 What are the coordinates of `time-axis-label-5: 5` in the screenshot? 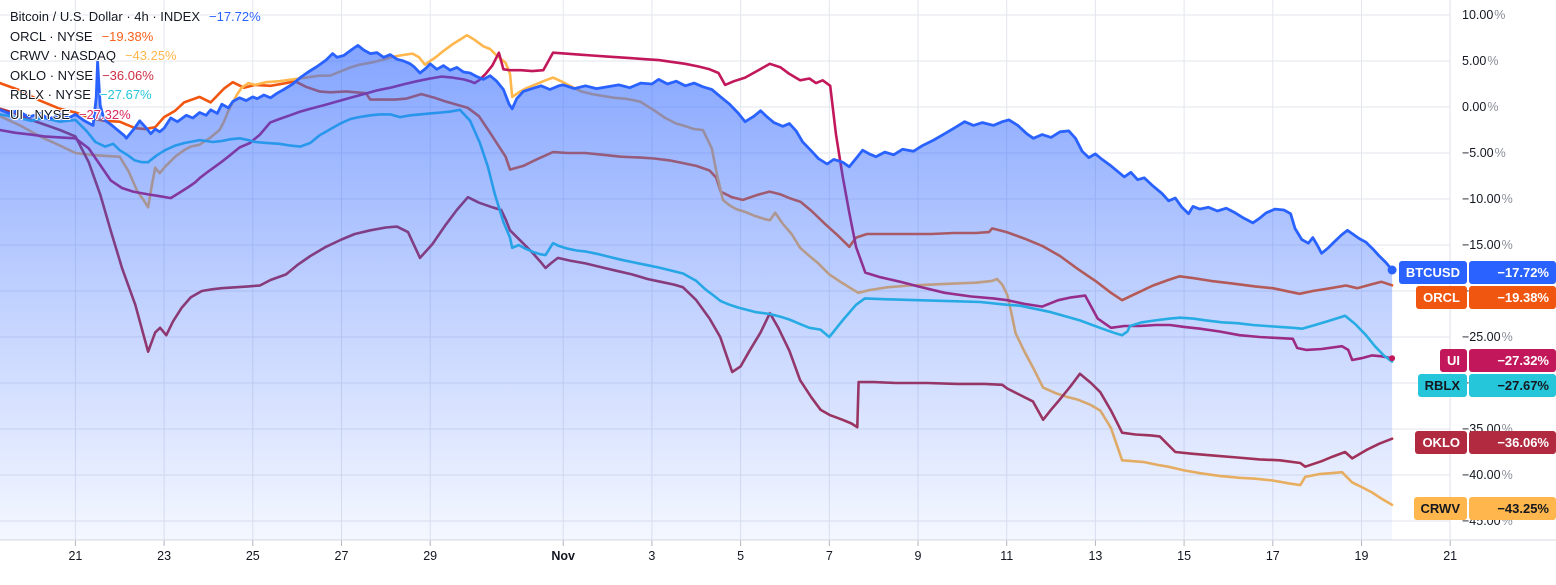 It's located at (741, 556).